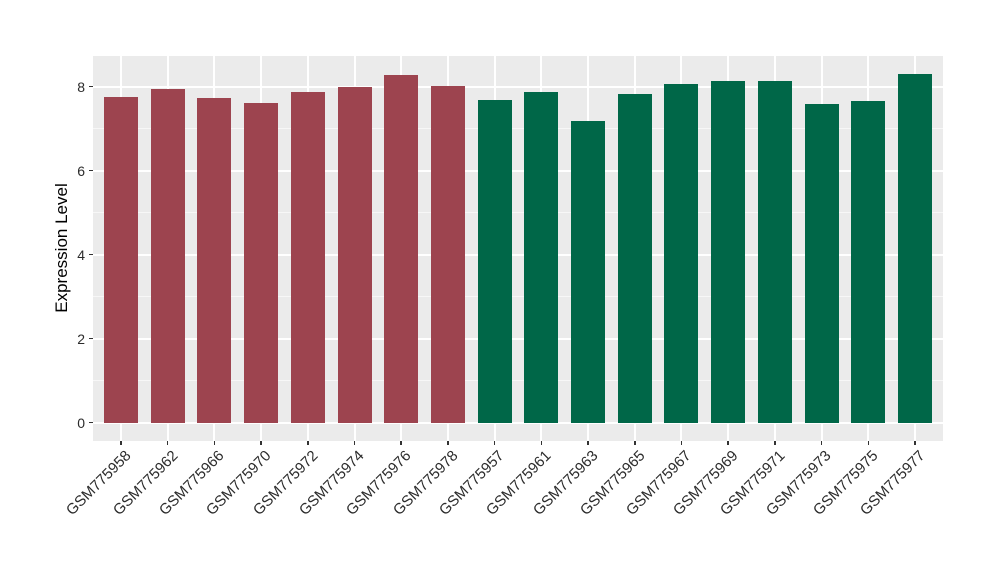 The width and height of the screenshot is (1000, 580). What do you see at coordinates (914, 248) in the screenshot?
I see `bar-GSM775977` at bounding box center [914, 248].